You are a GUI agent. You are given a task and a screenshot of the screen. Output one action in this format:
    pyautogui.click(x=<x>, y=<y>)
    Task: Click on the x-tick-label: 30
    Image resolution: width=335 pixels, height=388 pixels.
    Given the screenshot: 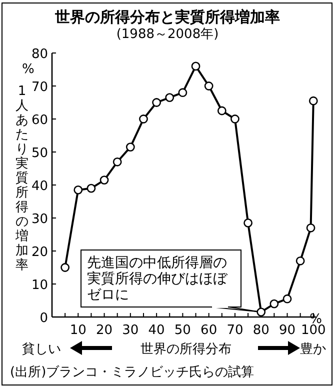 What is the action you would take?
    pyautogui.click(x=130, y=330)
    